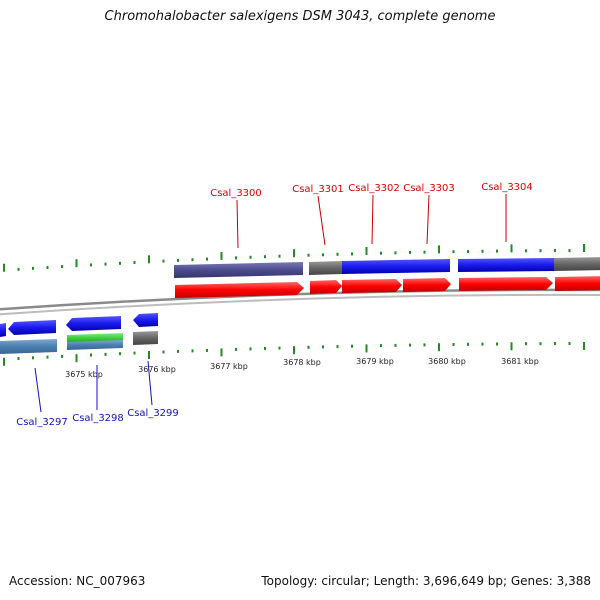 This screenshot has height=600, width=600. Describe the element at coordinates (374, 188) in the screenshot. I see `gene-label-csal-3302: Csal_3302` at that location.